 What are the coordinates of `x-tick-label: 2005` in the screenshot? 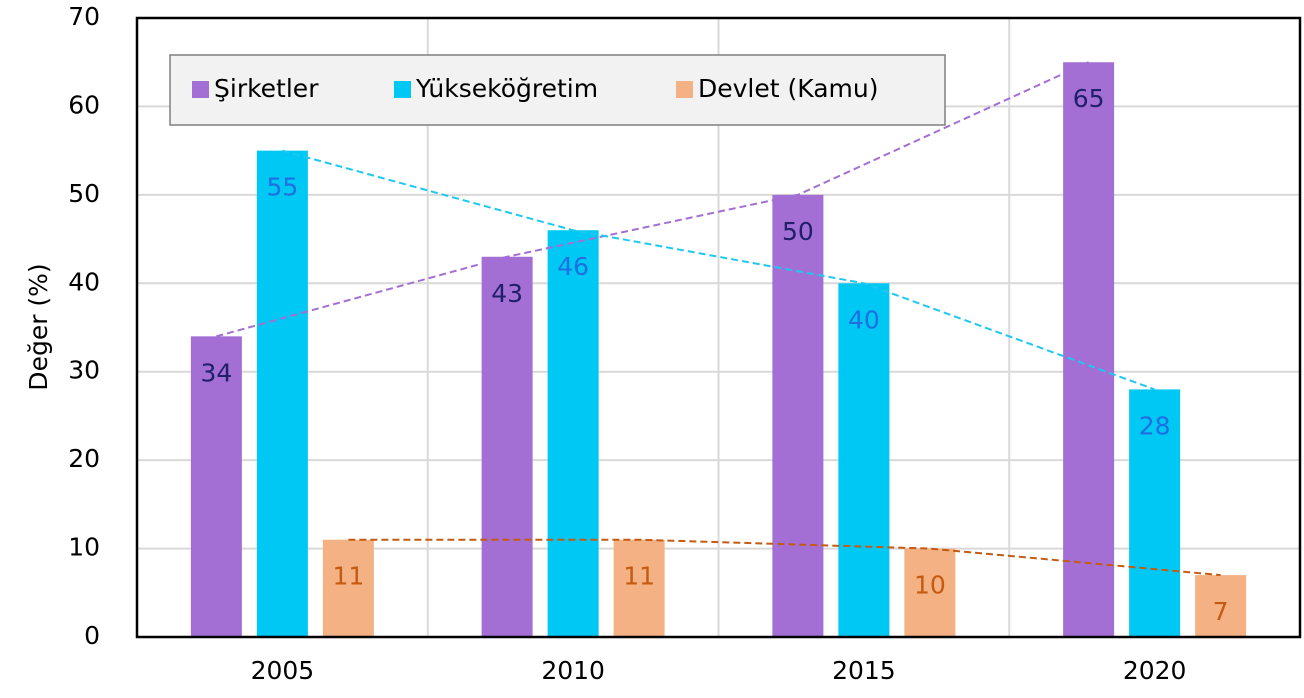 It's located at (283, 670).